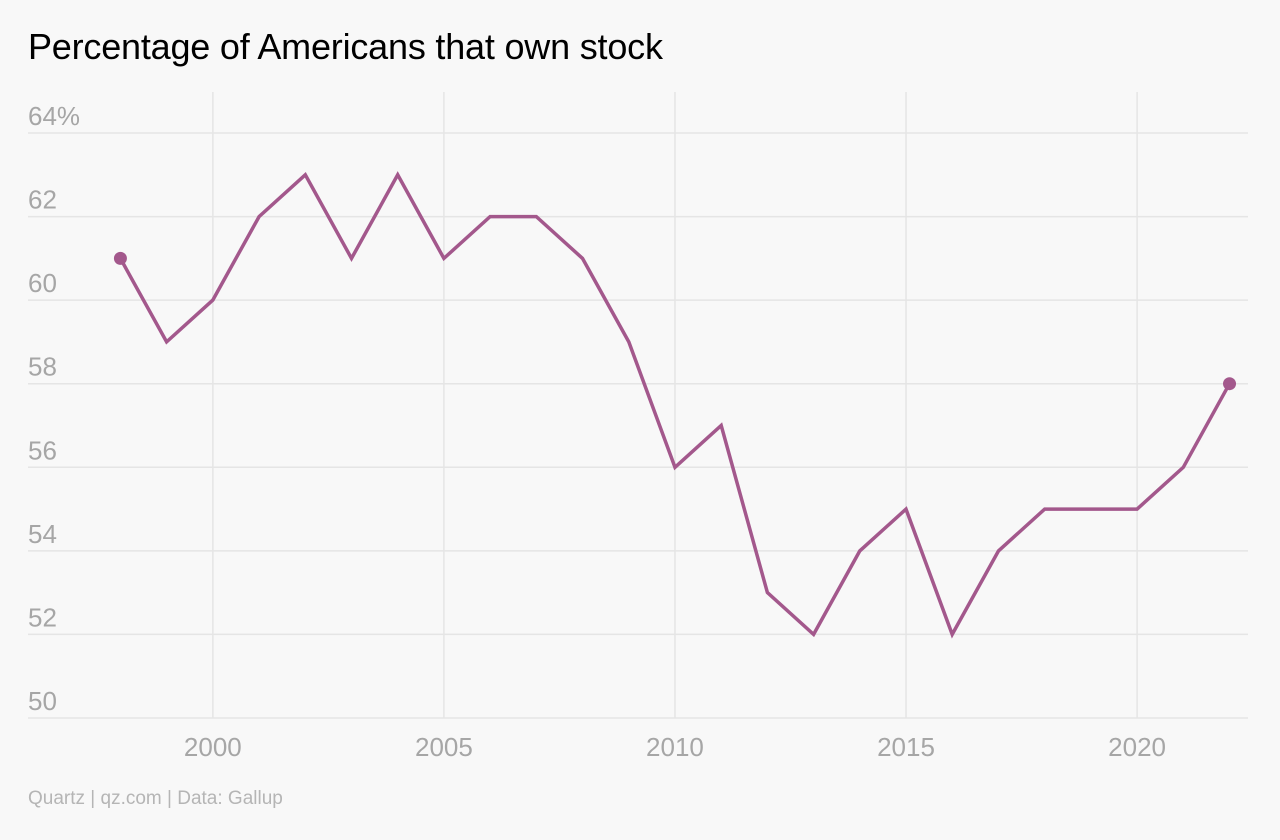 The width and height of the screenshot is (1280, 840). Describe the element at coordinates (906, 747) in the screenshot. I see `x-tick-label: 2015` at that location.